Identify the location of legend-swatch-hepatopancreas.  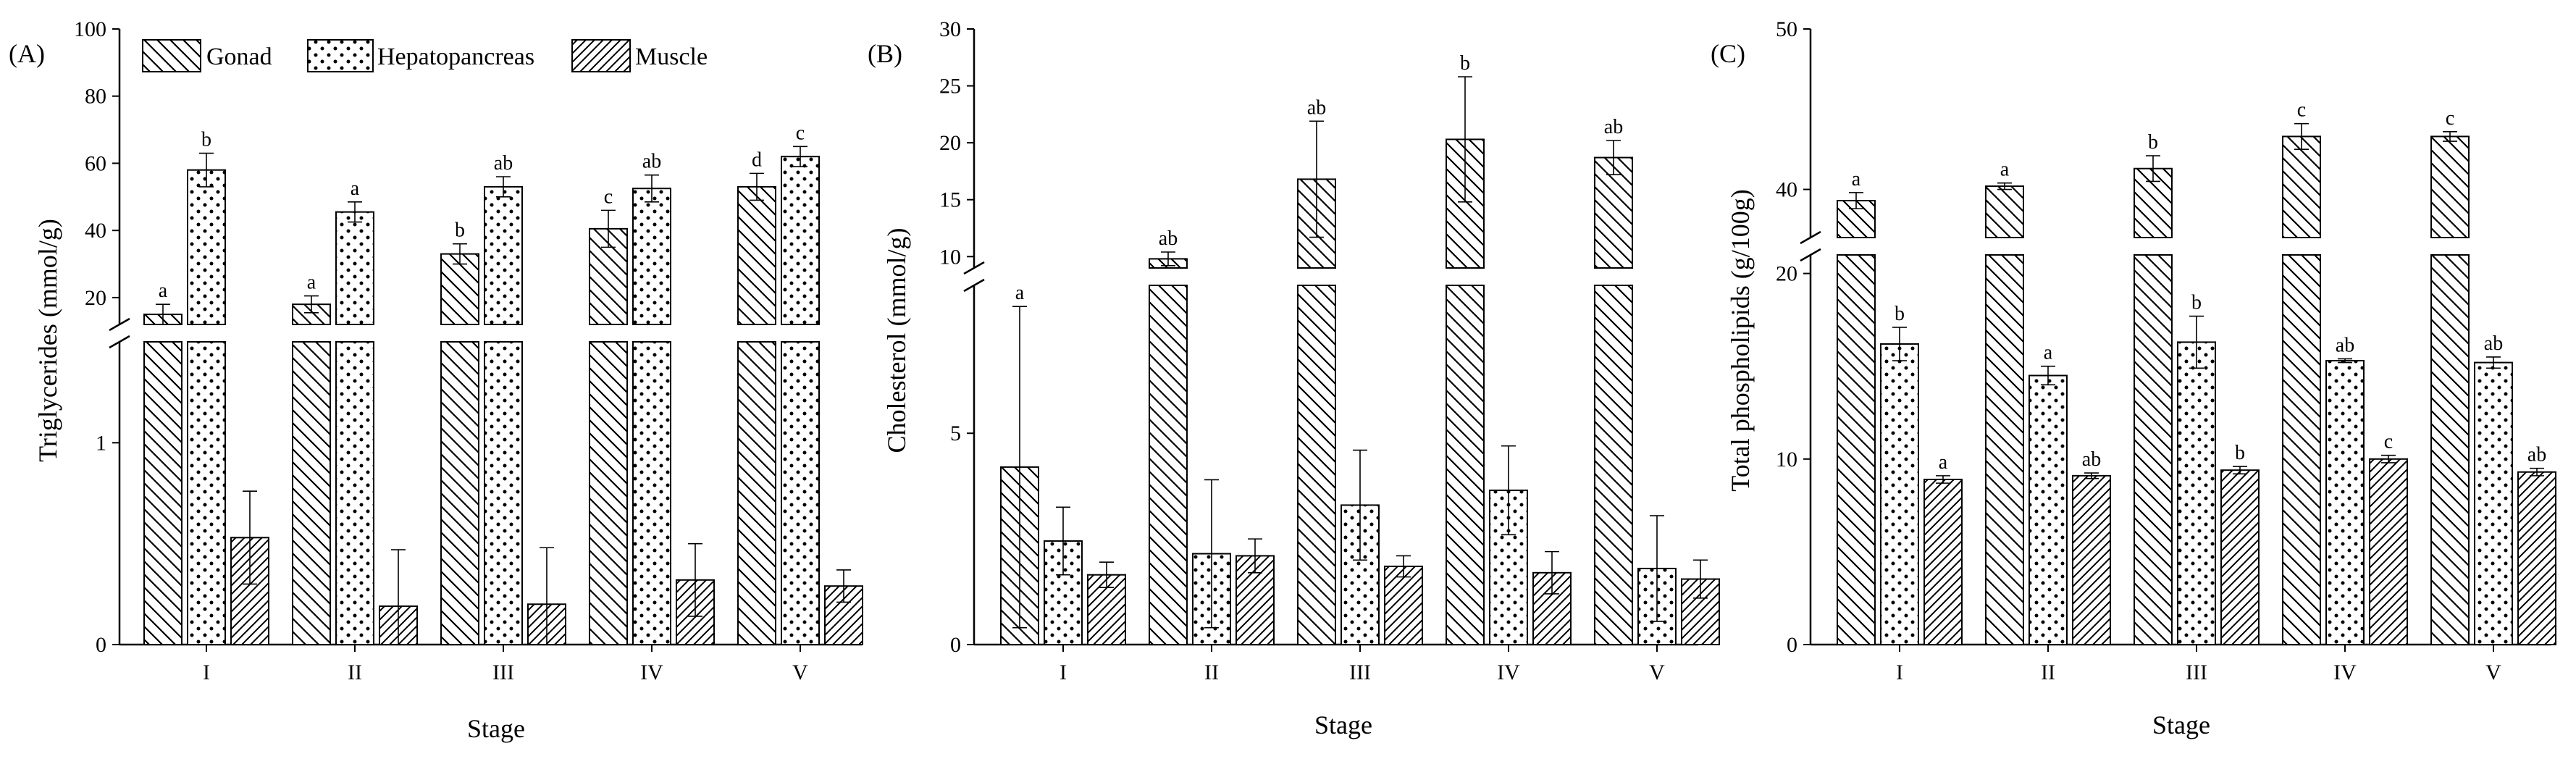
(340, 56).